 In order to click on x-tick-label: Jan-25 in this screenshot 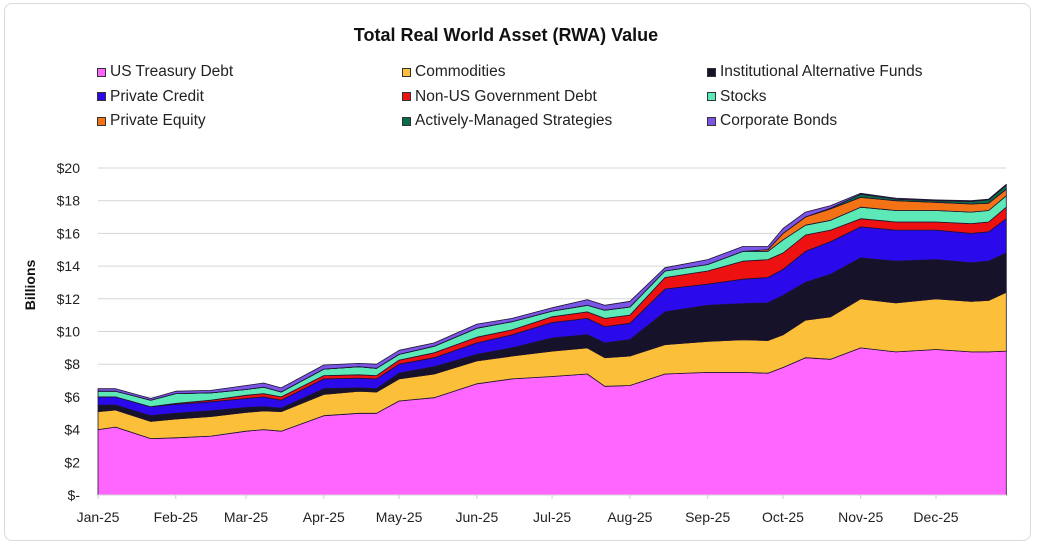, I will do `click(98, 517)`.